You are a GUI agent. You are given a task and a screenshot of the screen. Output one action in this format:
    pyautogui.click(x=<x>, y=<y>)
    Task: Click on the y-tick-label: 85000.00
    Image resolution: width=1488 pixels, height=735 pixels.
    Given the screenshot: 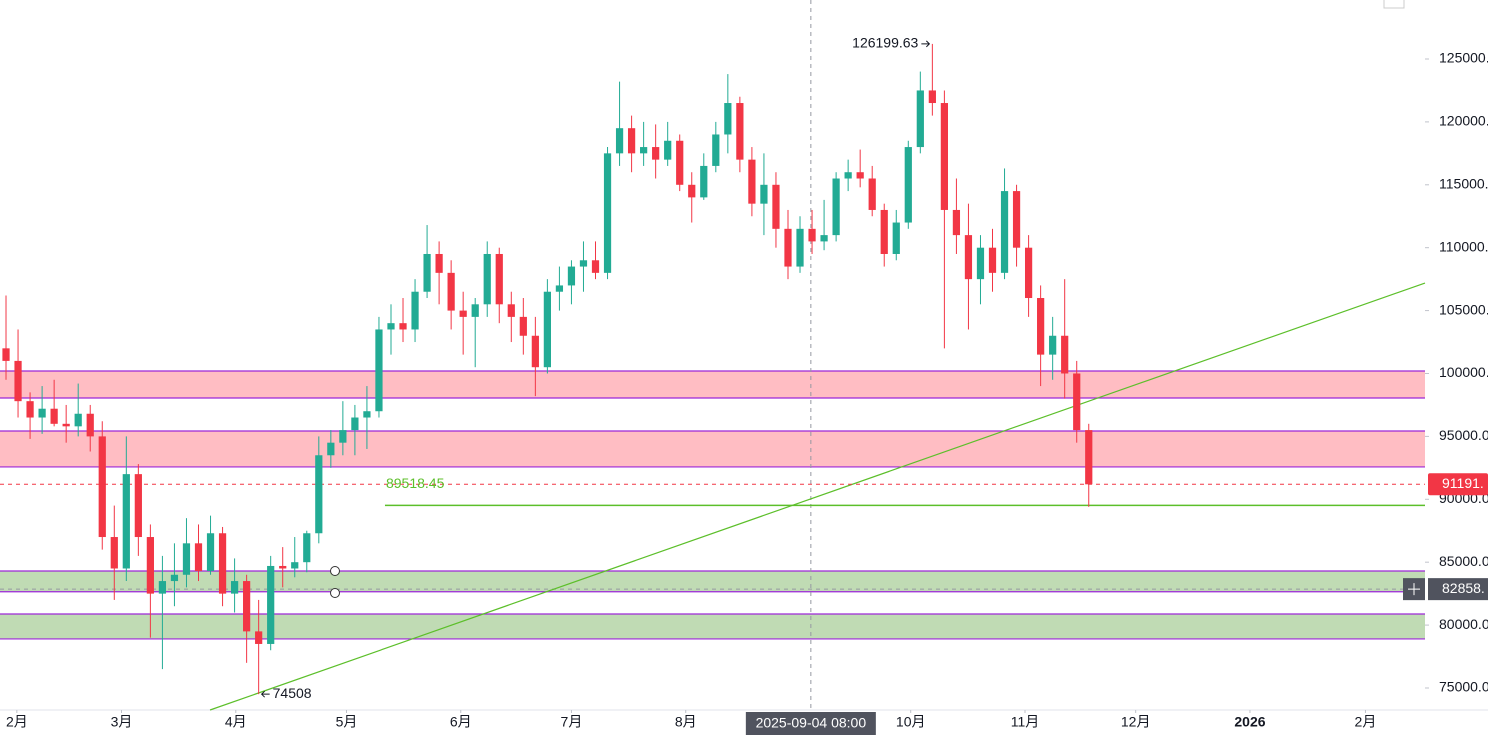 What is the action you would take?
    pyautogui.click(x=1463, y=561)
    